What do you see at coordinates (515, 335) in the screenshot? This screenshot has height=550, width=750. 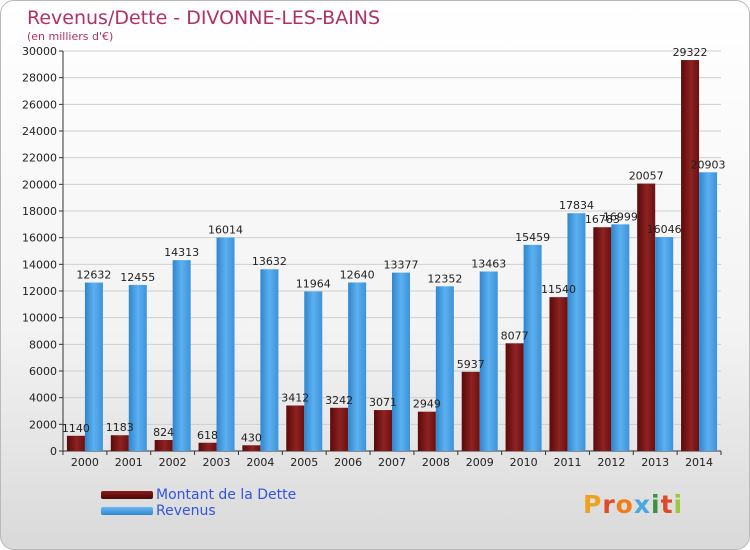 I see `data-label-dette: 8077` at bounding box center [515, 335].